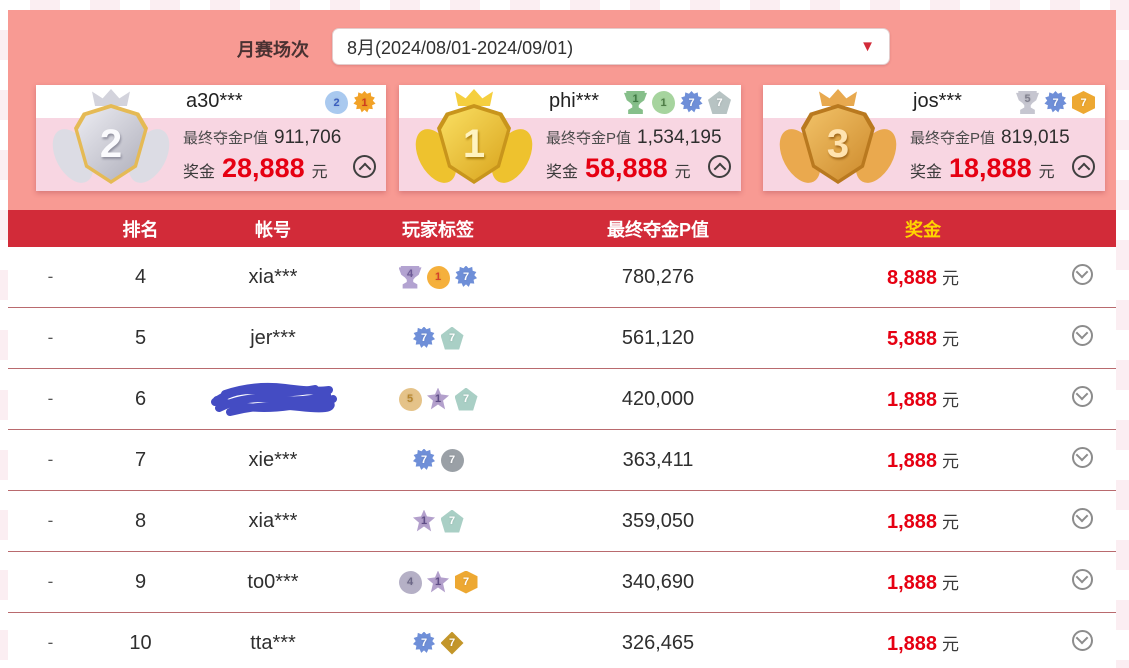  Describe the element at coordinates (273, 229) in the screenshot. I see `header-account: 帐号` at that location.